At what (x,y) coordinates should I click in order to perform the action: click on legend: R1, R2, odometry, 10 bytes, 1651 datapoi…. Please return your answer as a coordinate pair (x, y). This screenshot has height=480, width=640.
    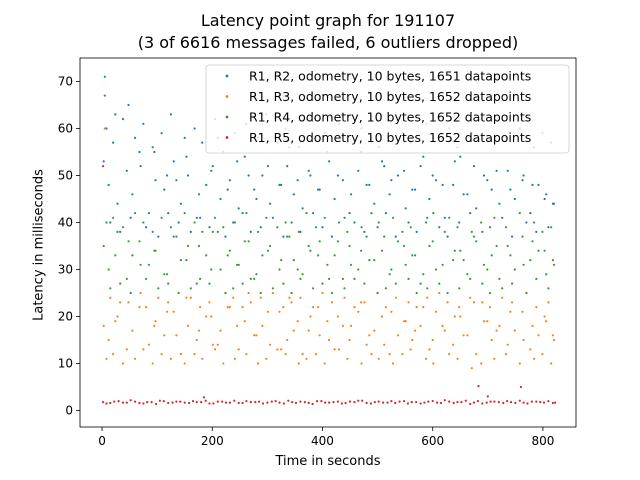
    Looking at the image, I should click on (387, 109).